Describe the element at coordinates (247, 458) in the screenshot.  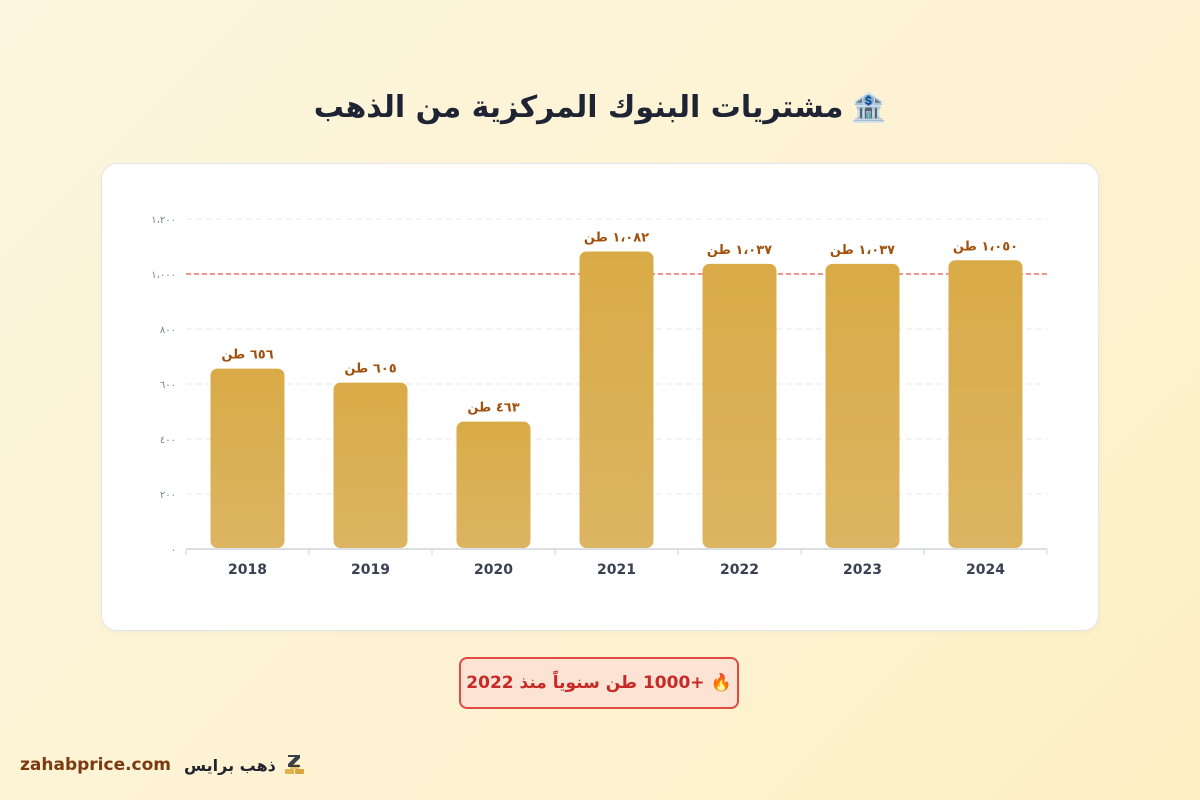
I see `bar-2018` at that location.